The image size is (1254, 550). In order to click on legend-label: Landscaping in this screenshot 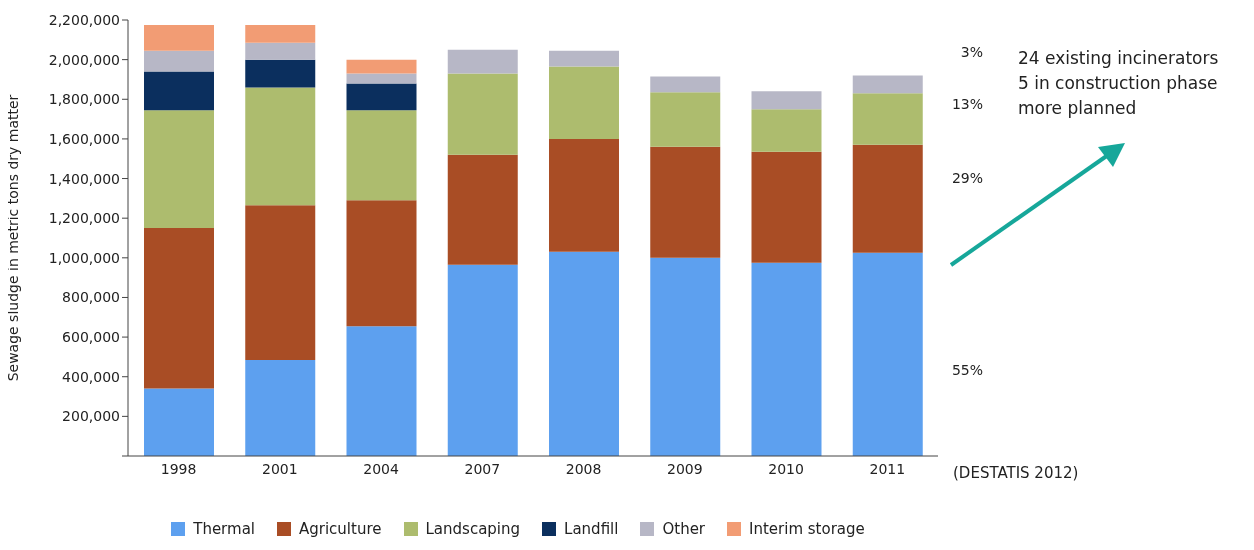, I will do `click(472, 529)`.